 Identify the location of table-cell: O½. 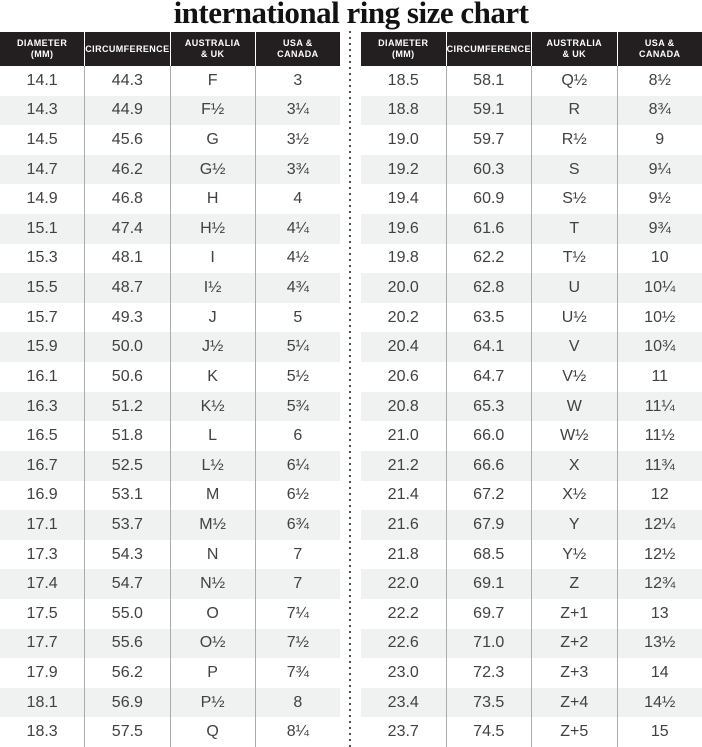
(213, 643).